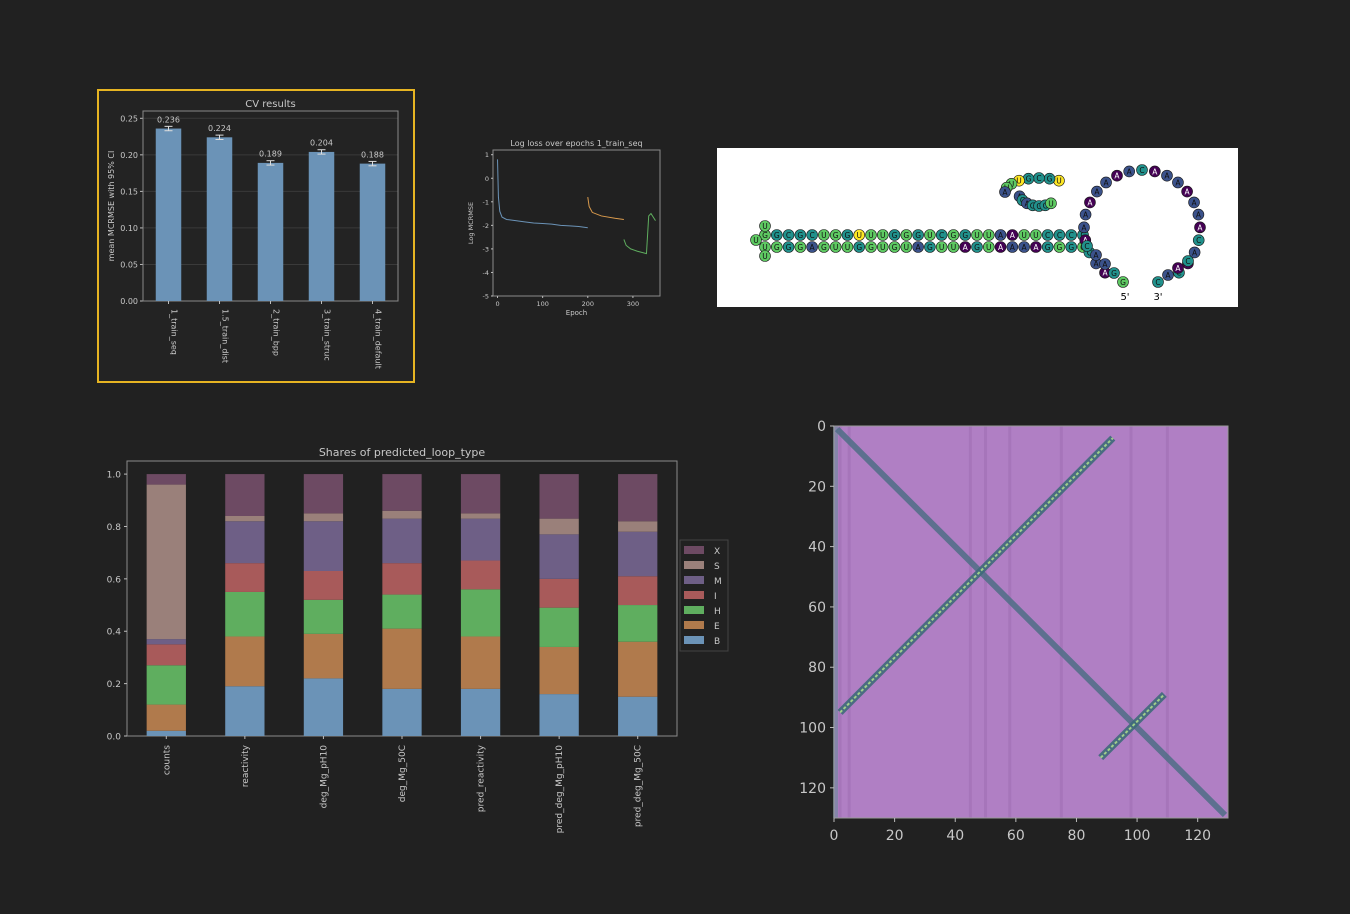 This screenshot has height=914, width=1350. What do you see at coordinates (129, 155) in the screenshot?
I see `cv-ytick-label: 0.20` at bounding box center [129, 155].